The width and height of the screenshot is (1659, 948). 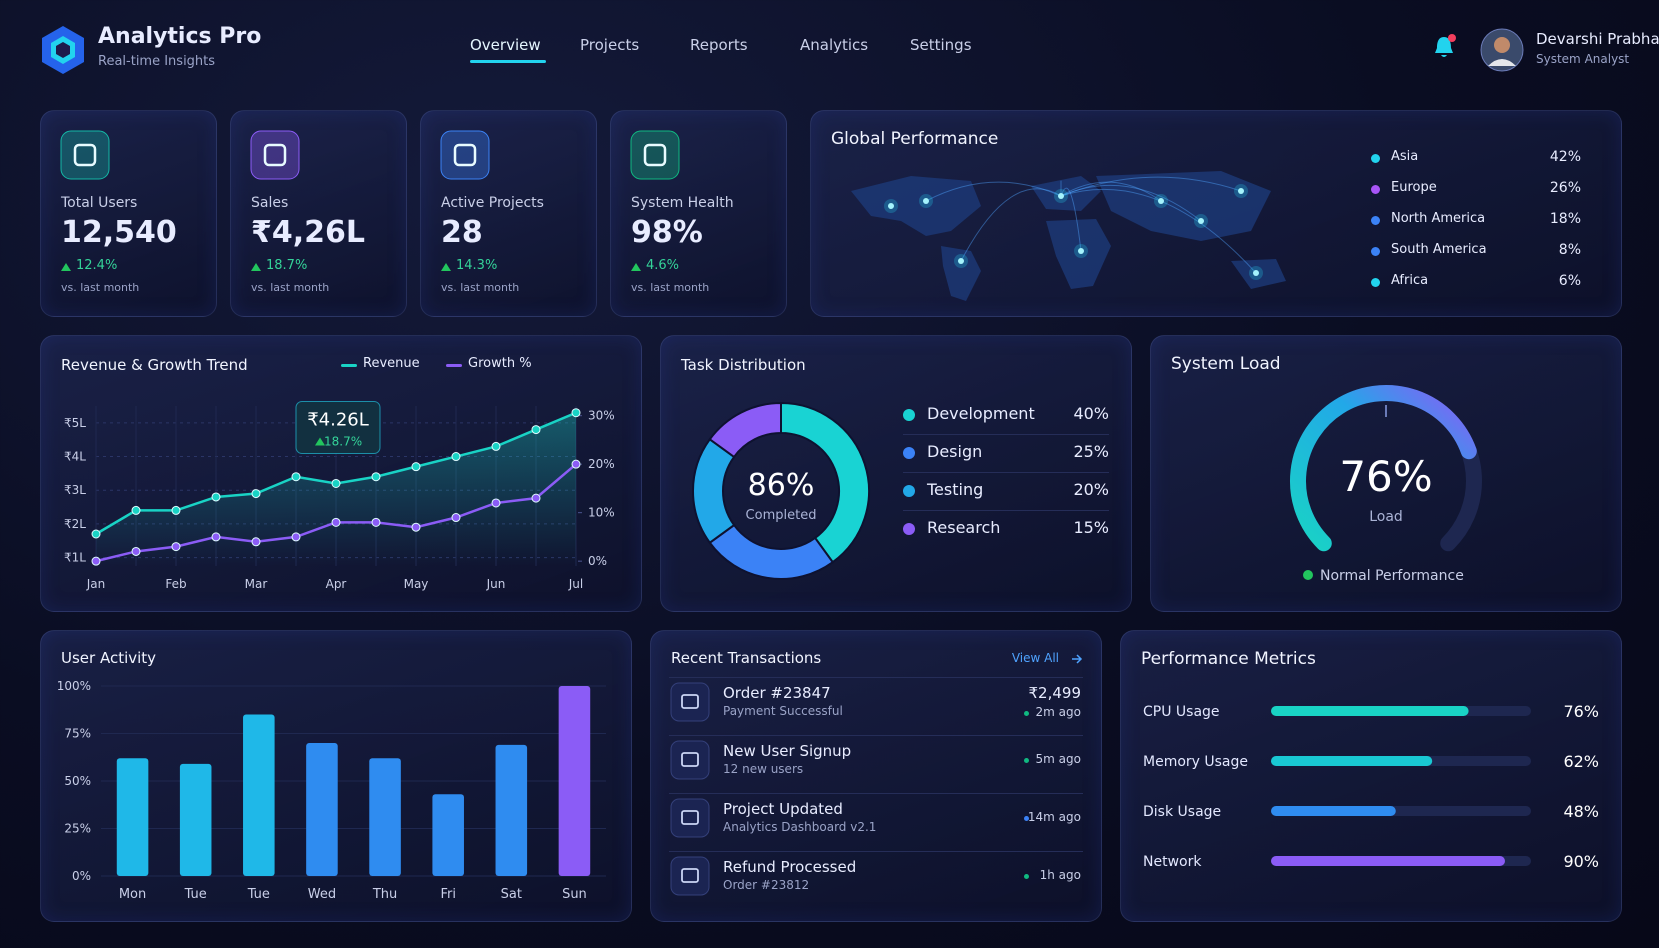 I want to click on kpi-label: Total Users, so click(x=99, y=203).